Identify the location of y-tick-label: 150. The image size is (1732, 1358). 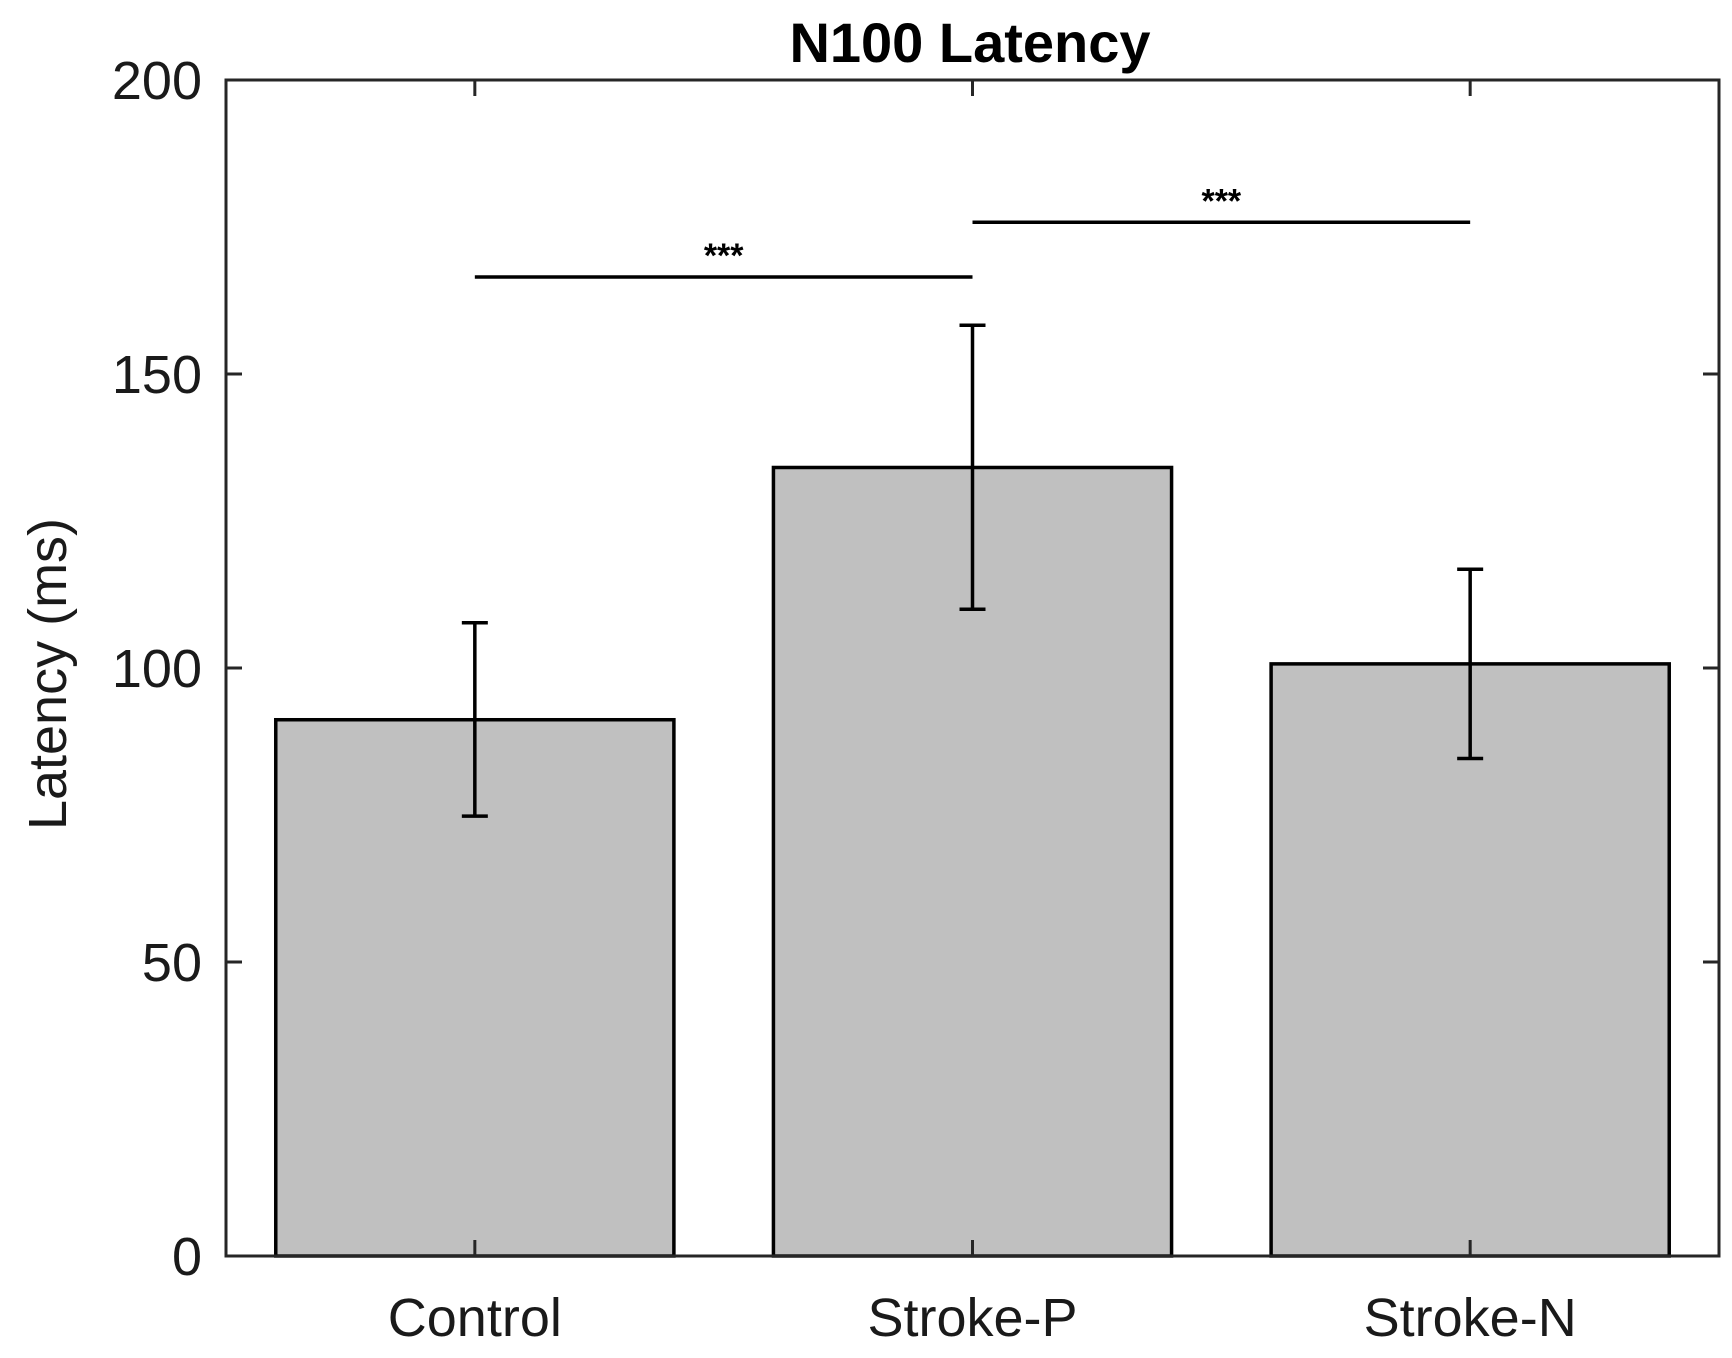
(157, 375).